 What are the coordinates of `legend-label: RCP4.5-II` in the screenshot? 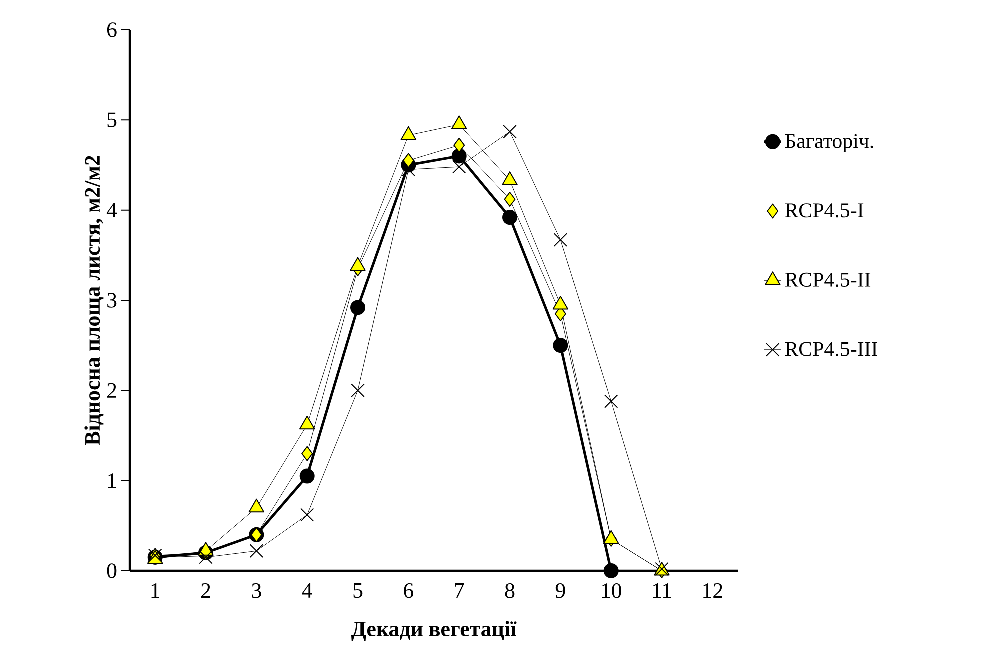 It's located at (828, 280).